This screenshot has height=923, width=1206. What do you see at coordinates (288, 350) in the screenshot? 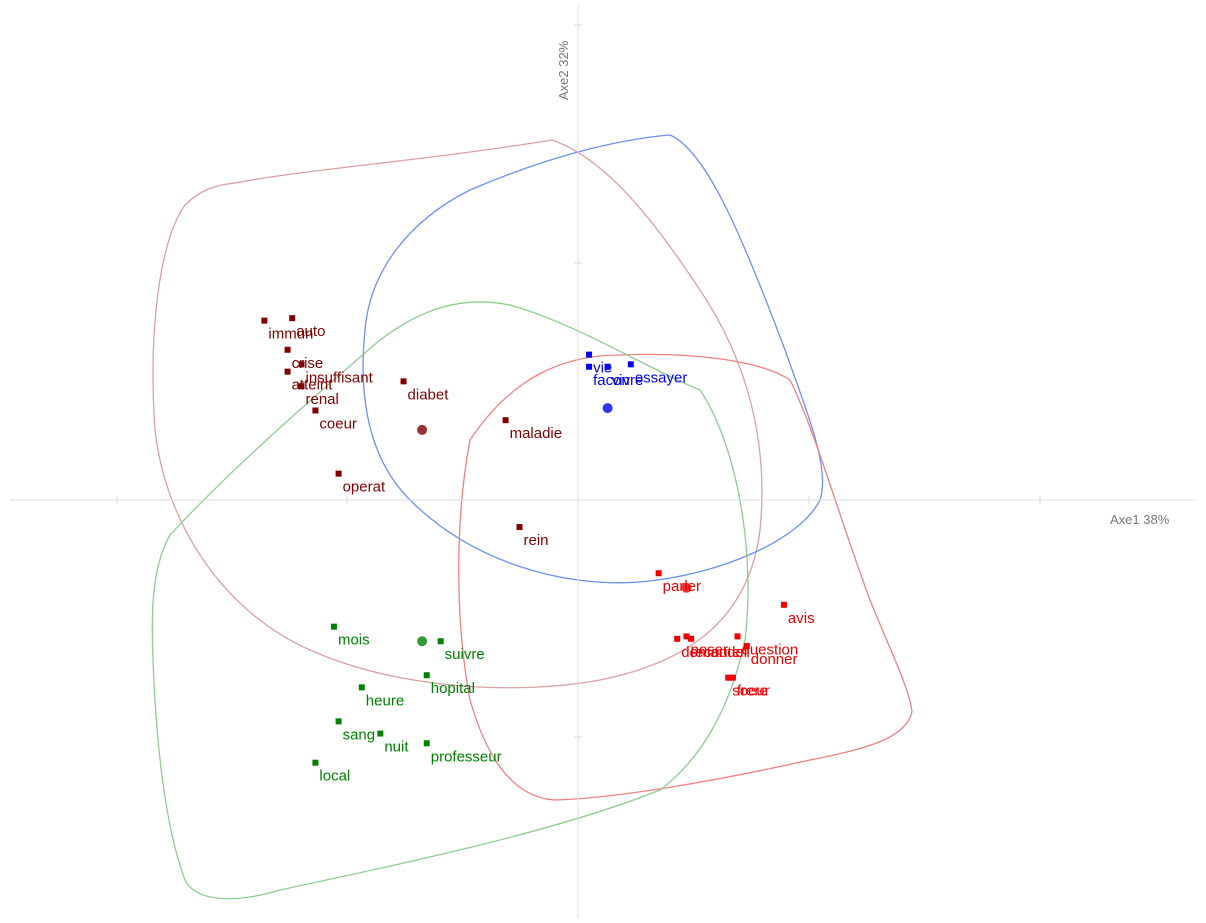
I see `point-marker-crise` at bounding box center [288, 350].